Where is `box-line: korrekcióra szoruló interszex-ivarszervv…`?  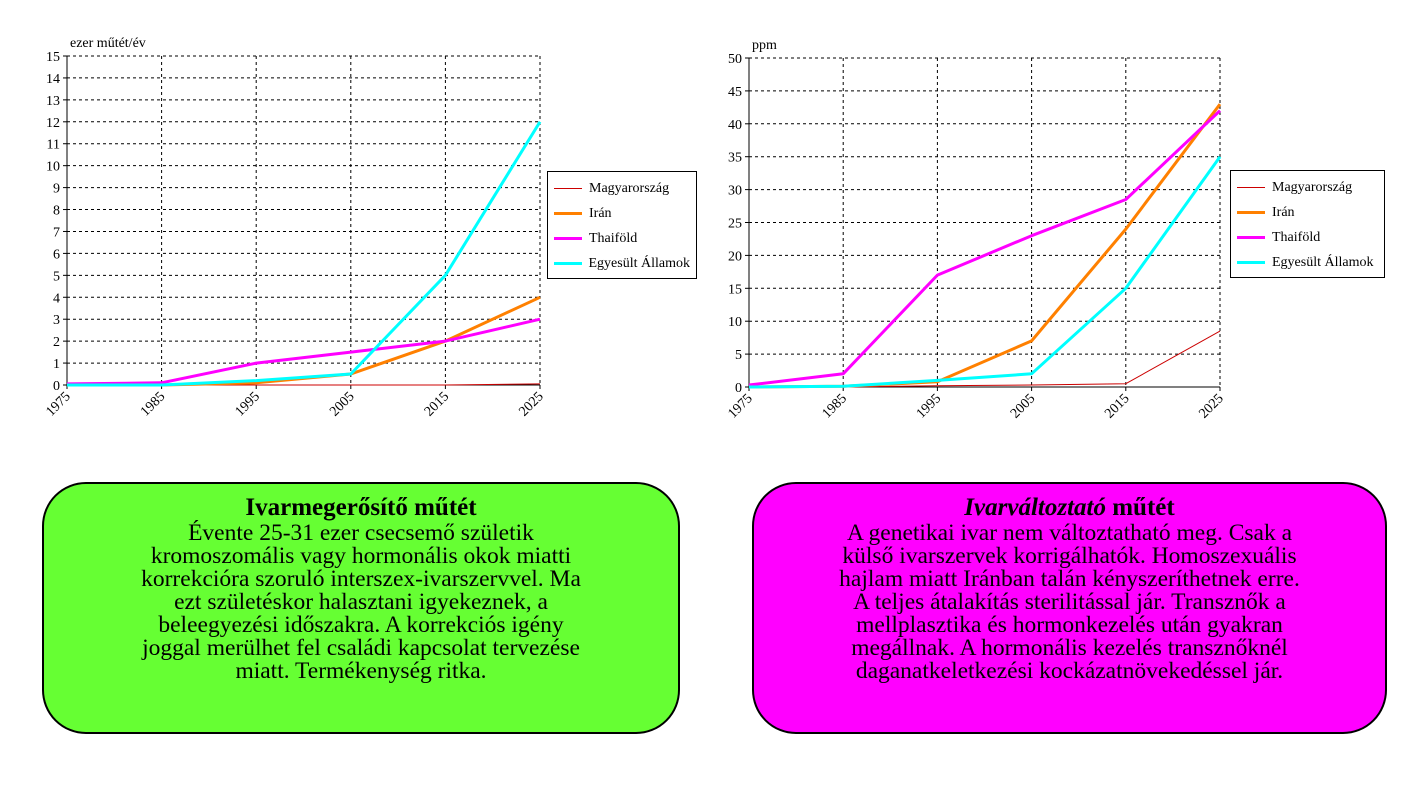 box-line: korrekcióra szoruló interszex-ivarszervv… is located at coordinates (361, 579).